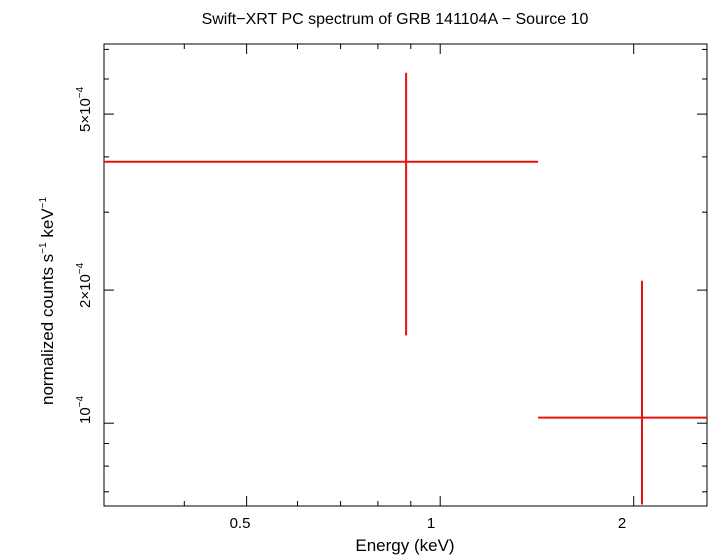  I want to click on x-tick-label-1: 1, so click(431, 523).